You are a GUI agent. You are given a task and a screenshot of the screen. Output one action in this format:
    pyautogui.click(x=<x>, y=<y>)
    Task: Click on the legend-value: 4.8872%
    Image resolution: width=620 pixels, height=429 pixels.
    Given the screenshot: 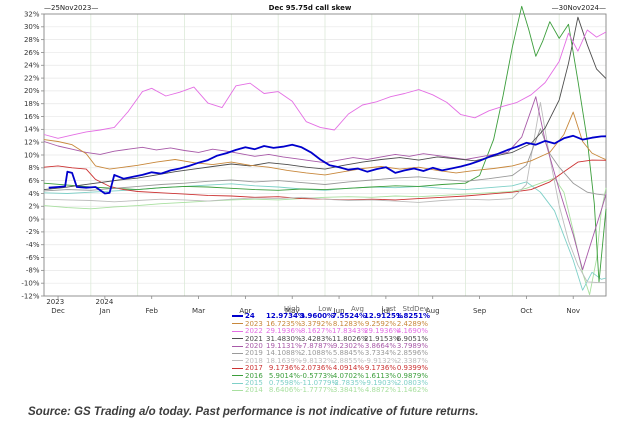 What is the action you would take?
    pyautogui.click(x=380, y=390)
    